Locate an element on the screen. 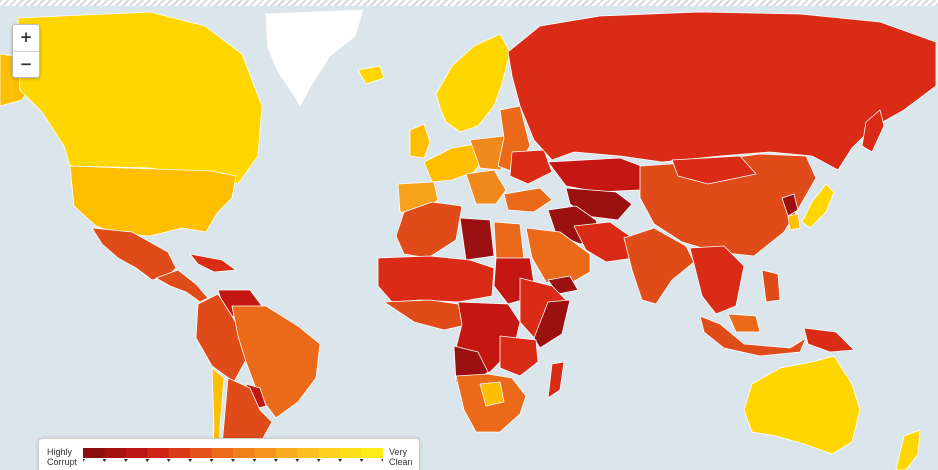 This screenshot has height=470, width=938. region-philippines is located at coordinates (771, 286).